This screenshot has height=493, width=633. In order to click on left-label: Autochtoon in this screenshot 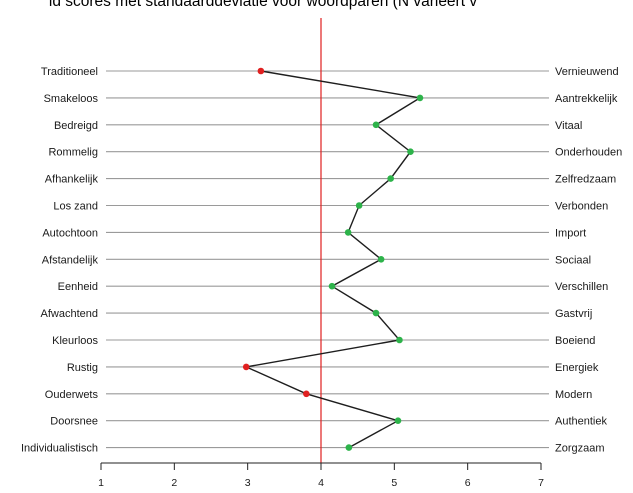, I will do `click(70, 233)`.